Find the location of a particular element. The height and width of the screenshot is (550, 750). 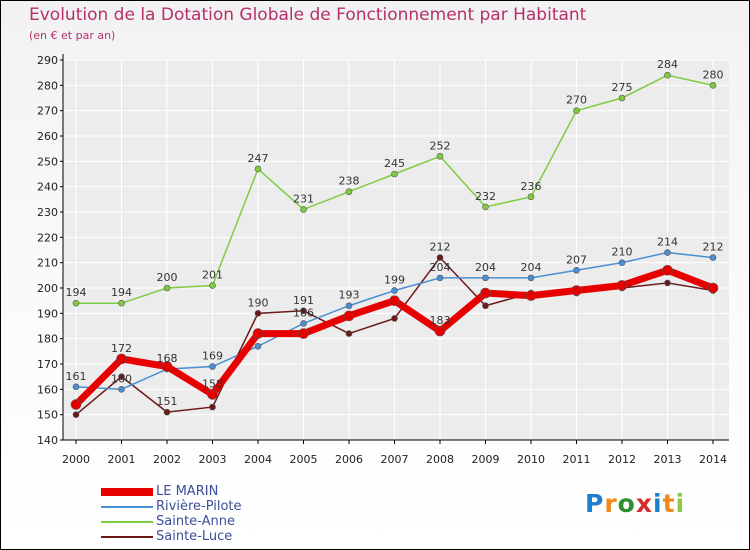

logo-letter: r is located at coordinates (611, 503).